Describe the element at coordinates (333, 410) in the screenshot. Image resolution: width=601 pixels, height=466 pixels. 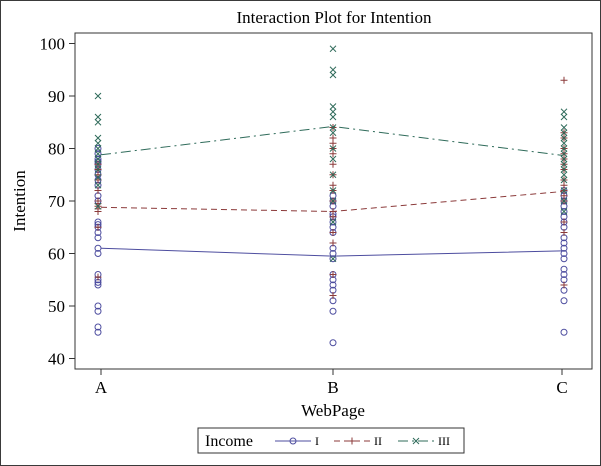
I see `x-axis-label: WebPage` at that location.